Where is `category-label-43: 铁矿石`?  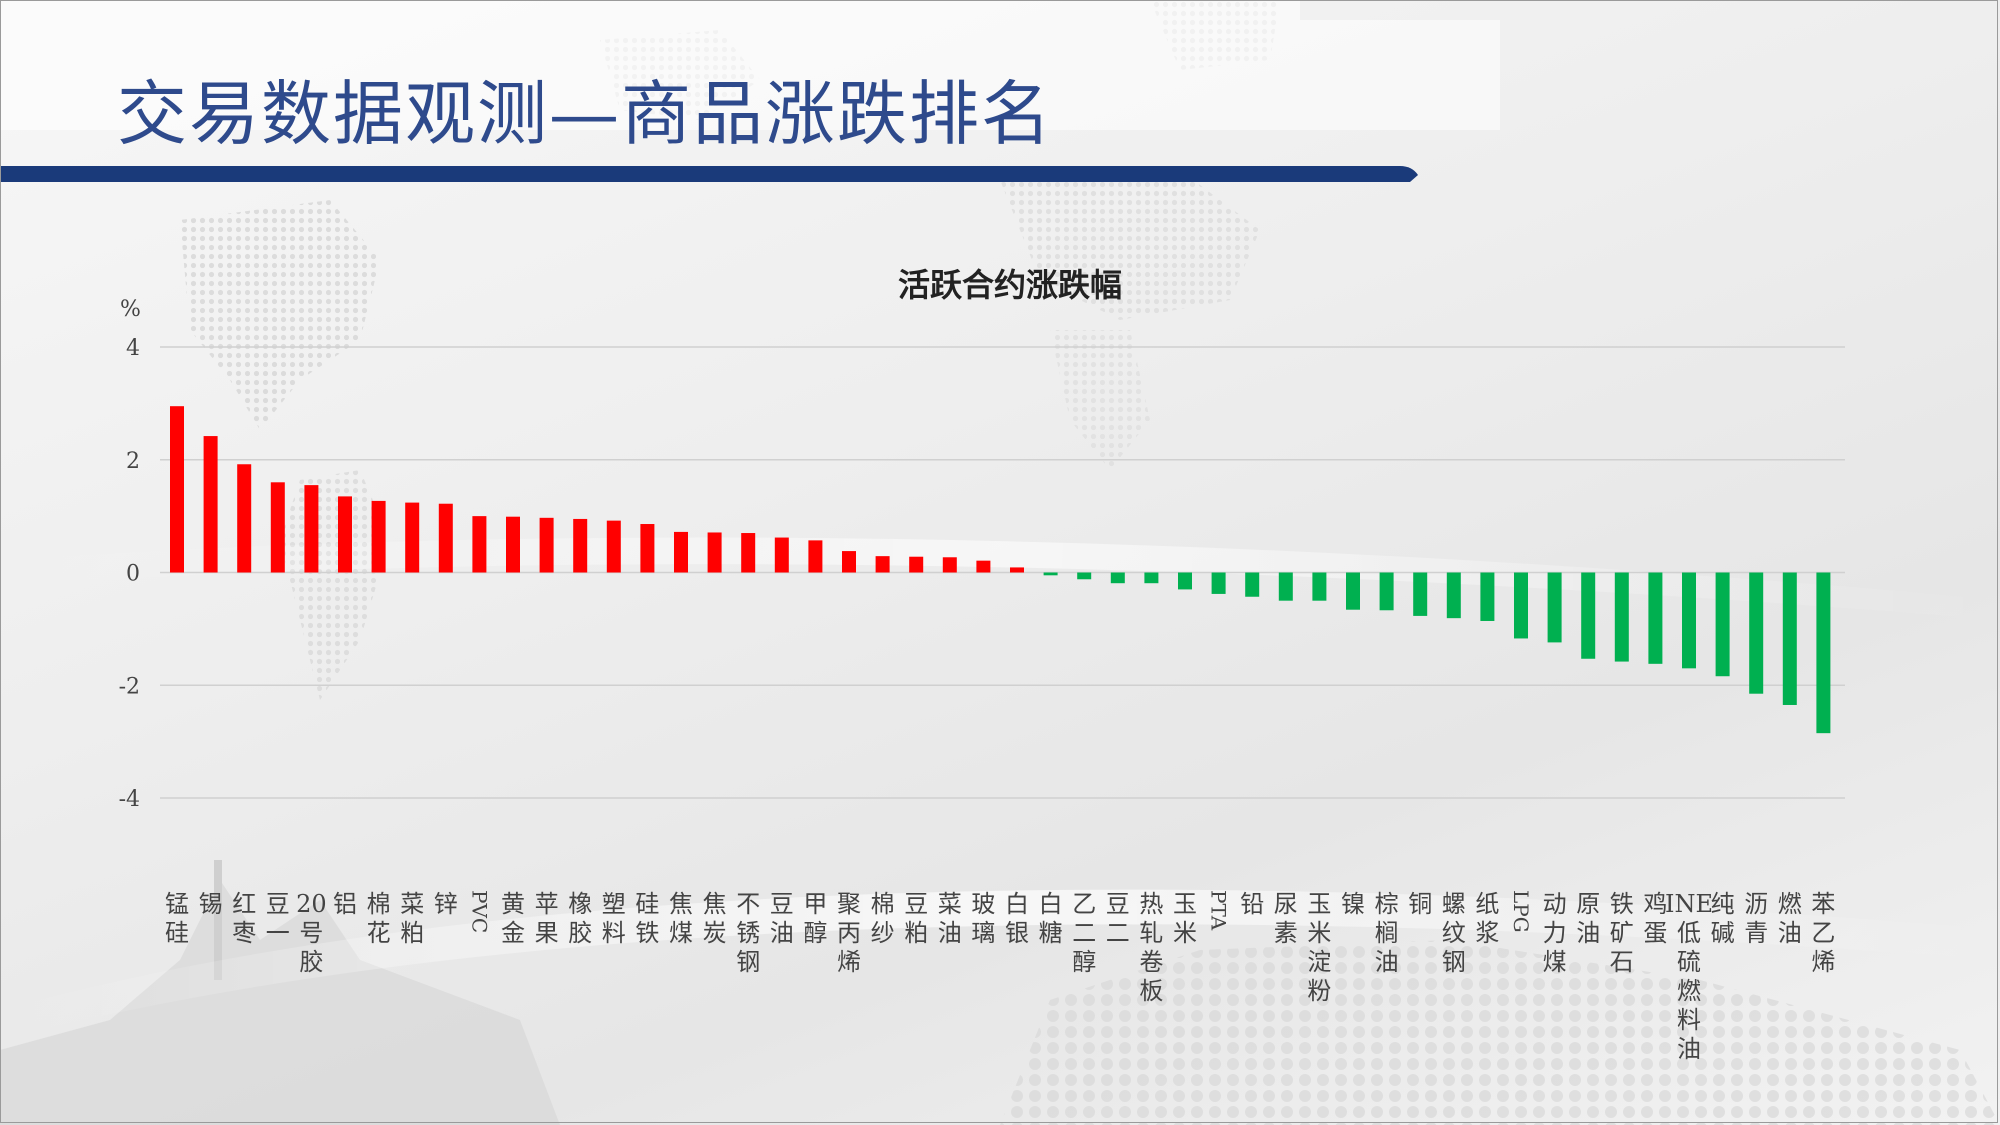
category-label-43: 铁矿石 is located at coordinates (1622, 933).